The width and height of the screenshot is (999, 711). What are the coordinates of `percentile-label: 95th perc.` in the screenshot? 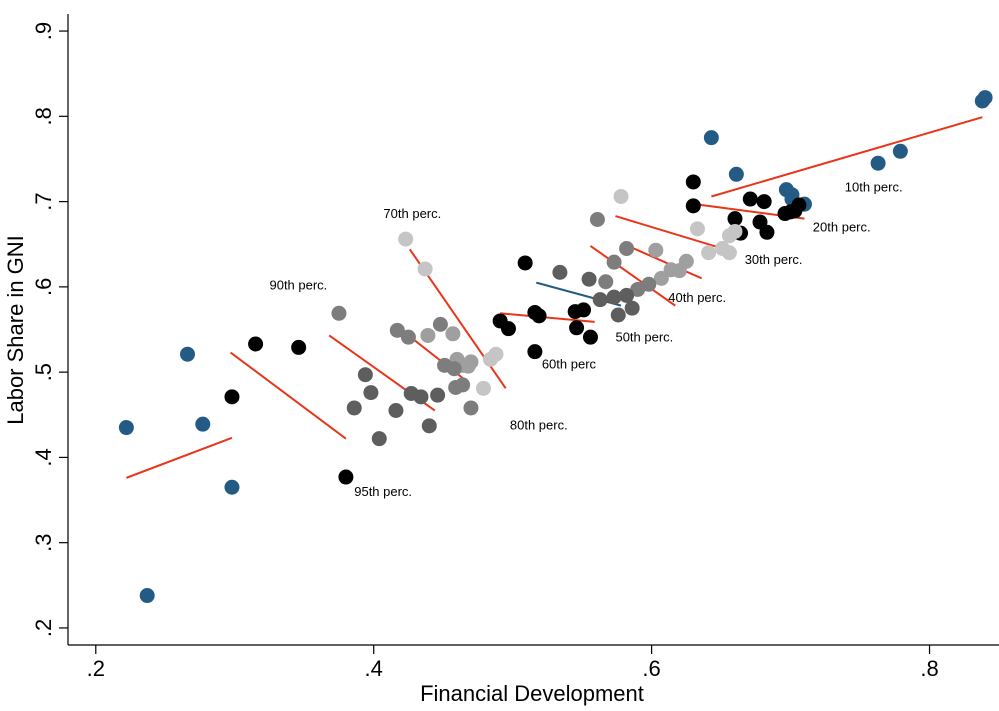 It's located at (383, 491).